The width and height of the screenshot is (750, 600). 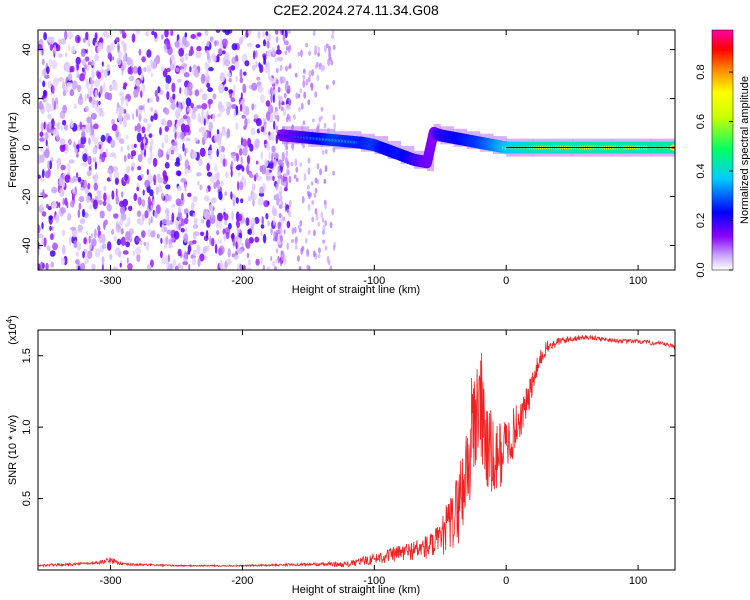 What do you see at coordinates (27, 246) in the screenshot?
I see `y-tick-label: -40` at bounding box center [27, 246].